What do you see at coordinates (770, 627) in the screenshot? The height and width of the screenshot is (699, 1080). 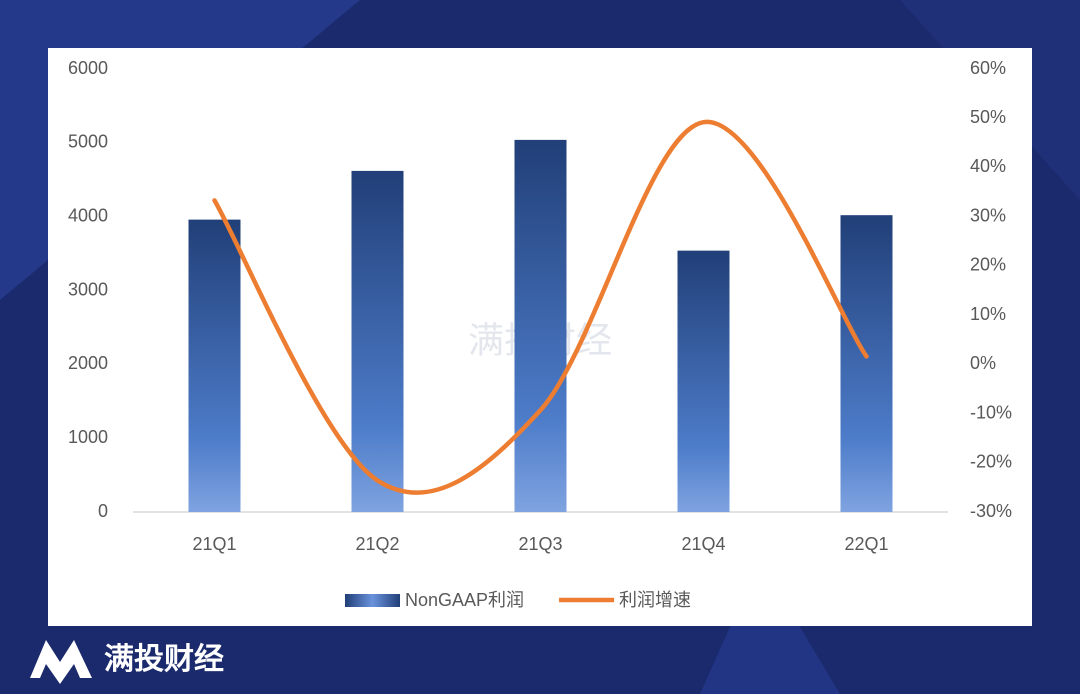 I see `bg-shape` at bounding box center [770, 627].